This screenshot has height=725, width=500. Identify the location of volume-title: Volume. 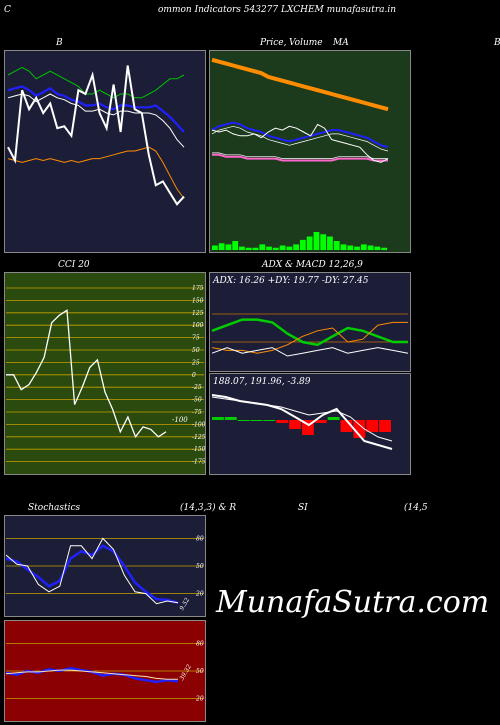
(306, 43).